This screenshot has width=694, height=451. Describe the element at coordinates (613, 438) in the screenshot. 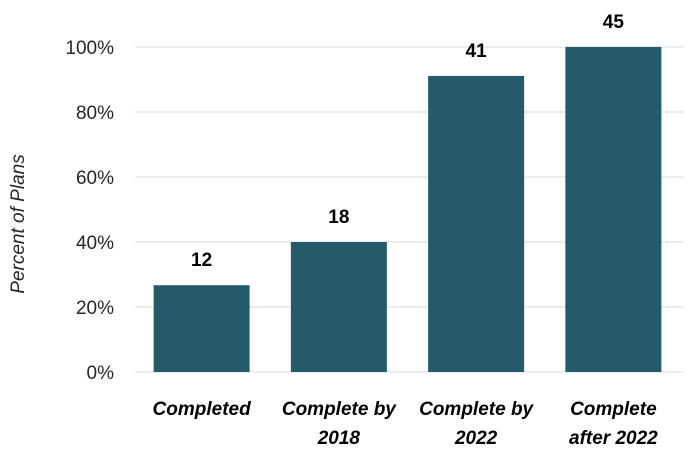

I see `x-category-label: after 2022` at that location.